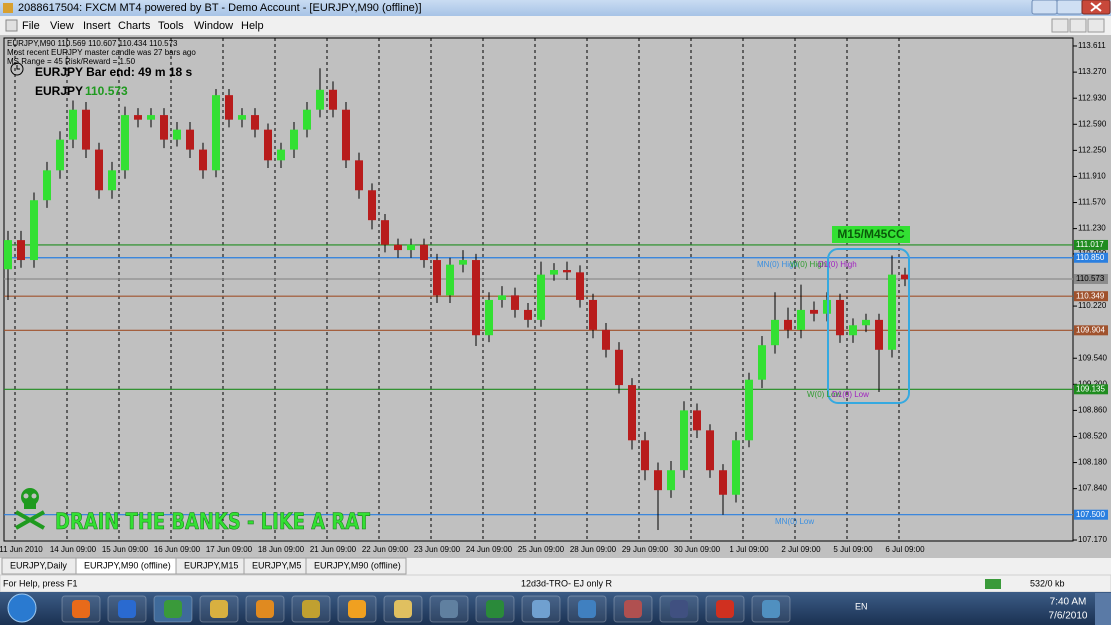 The image size is (1111, 625). I want to click on y-tick-label: 113.270, so click(1092, 71).